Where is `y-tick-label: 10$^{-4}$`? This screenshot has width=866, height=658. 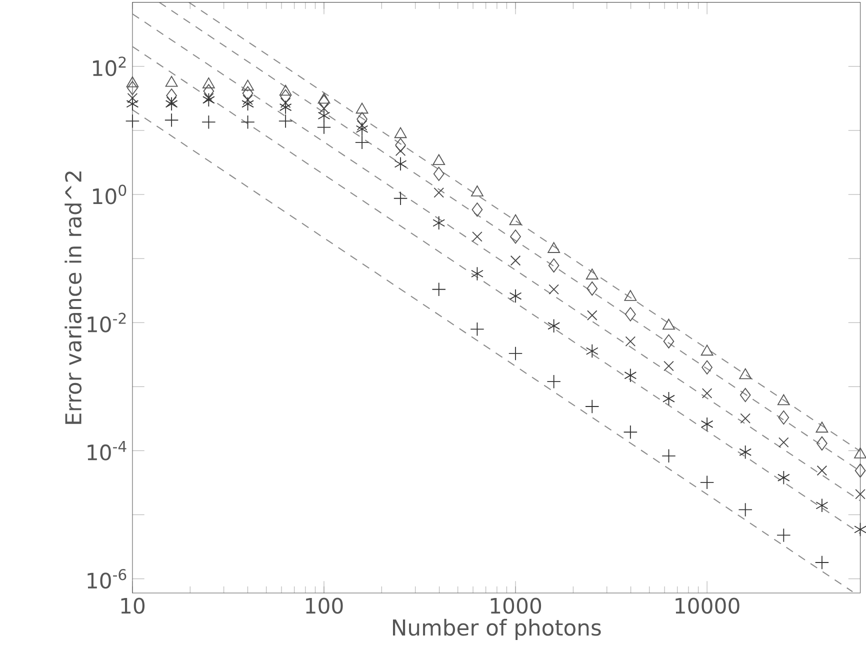
y-tick-label: 10$^{-4}$ is located at coordinates (107, 451).